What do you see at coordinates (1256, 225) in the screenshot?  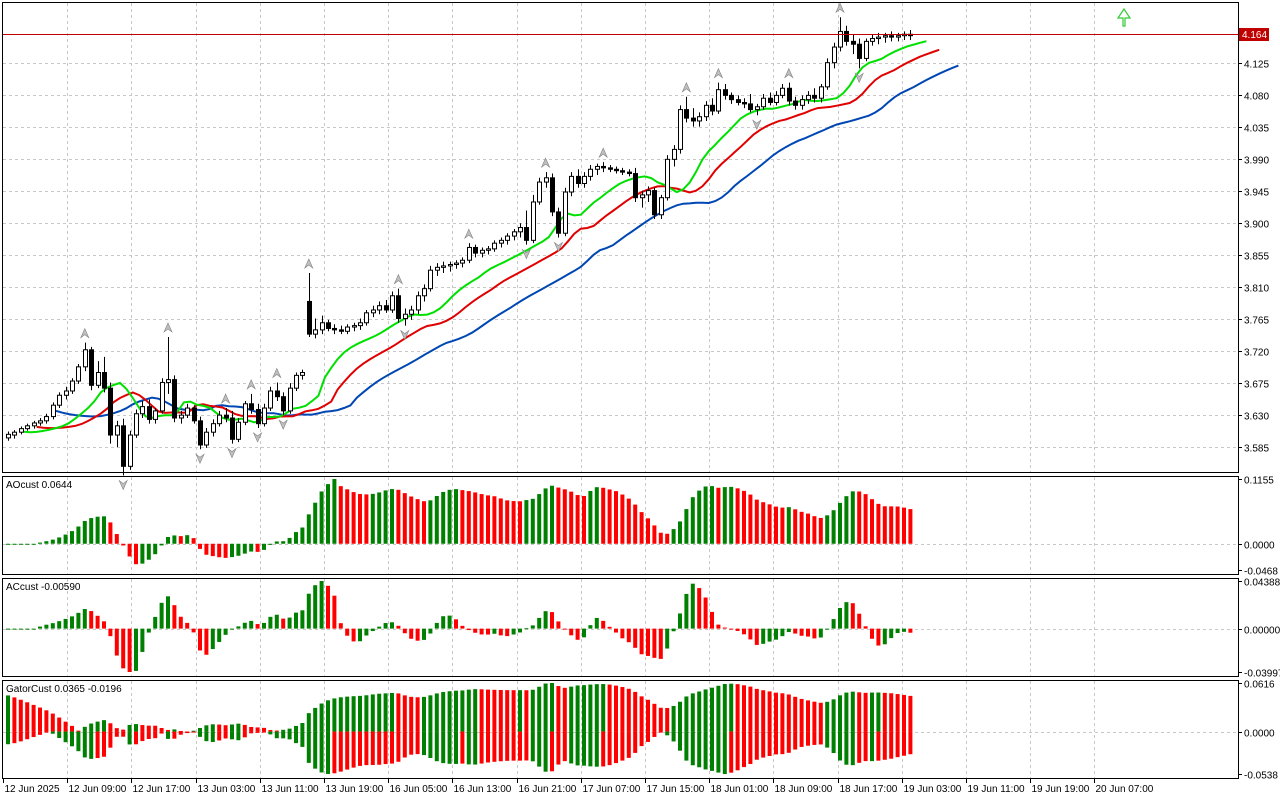 I see `price-tick-label: 3.900` at bounding box center [1256, 225].